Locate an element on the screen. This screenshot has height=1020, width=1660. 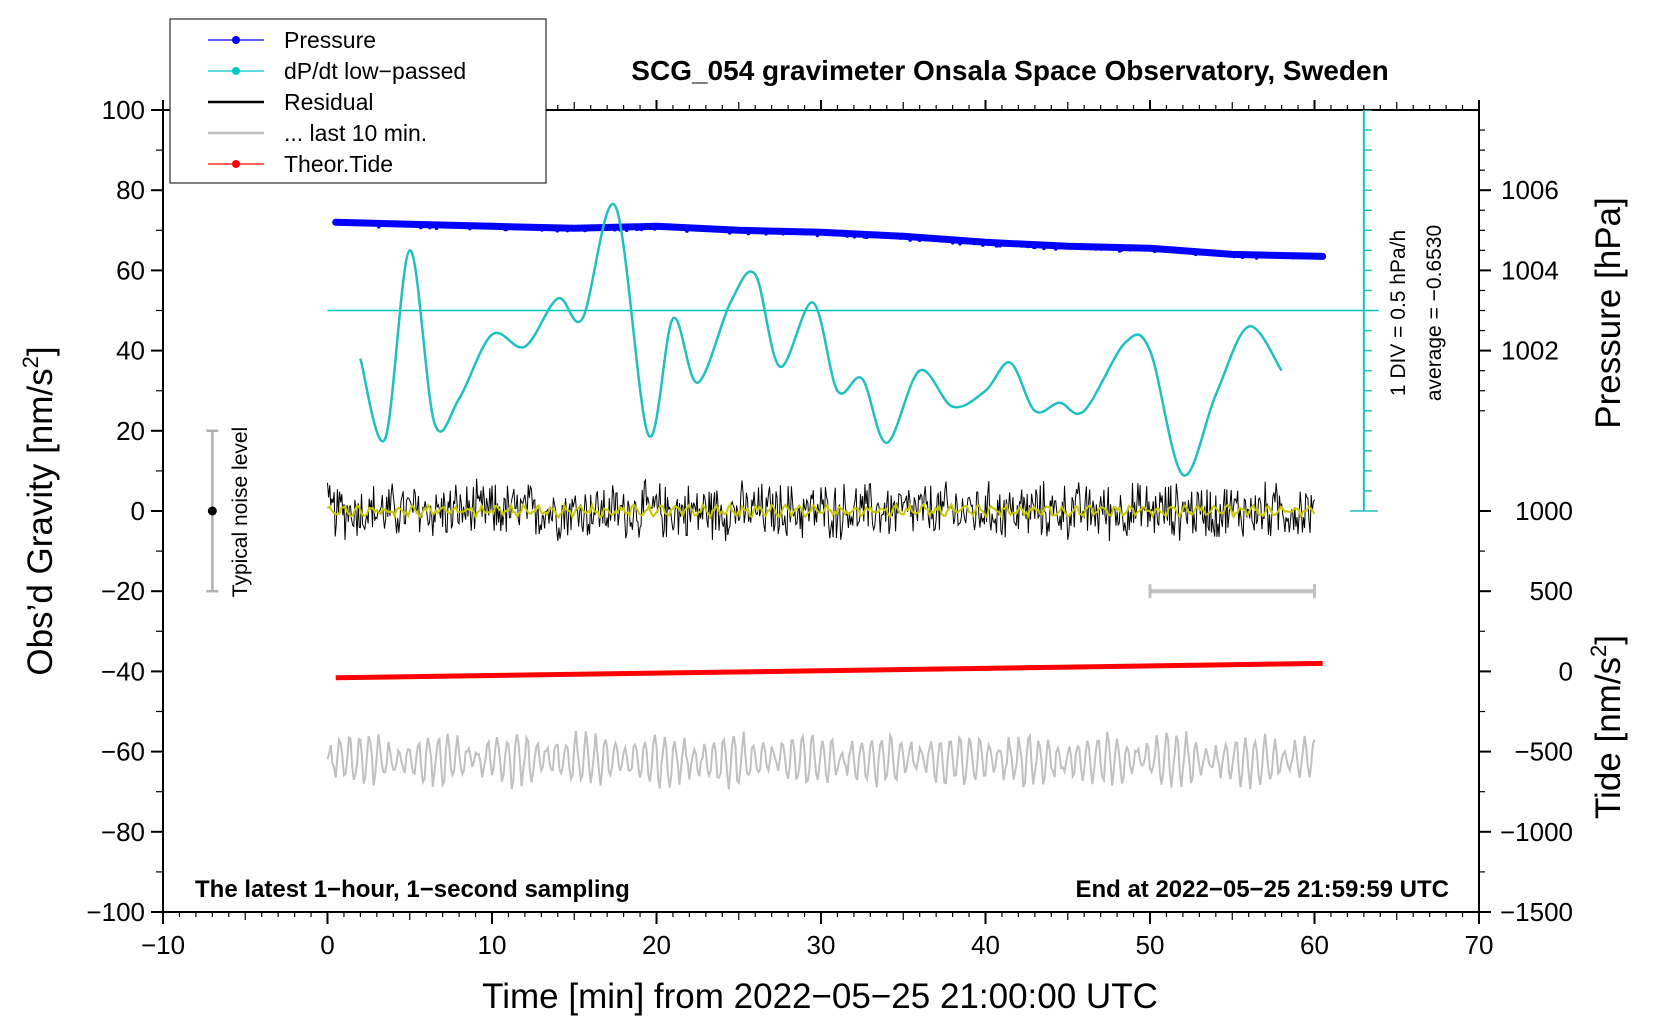
x-tick-label: 50 is located at coordinates (1150, 945).